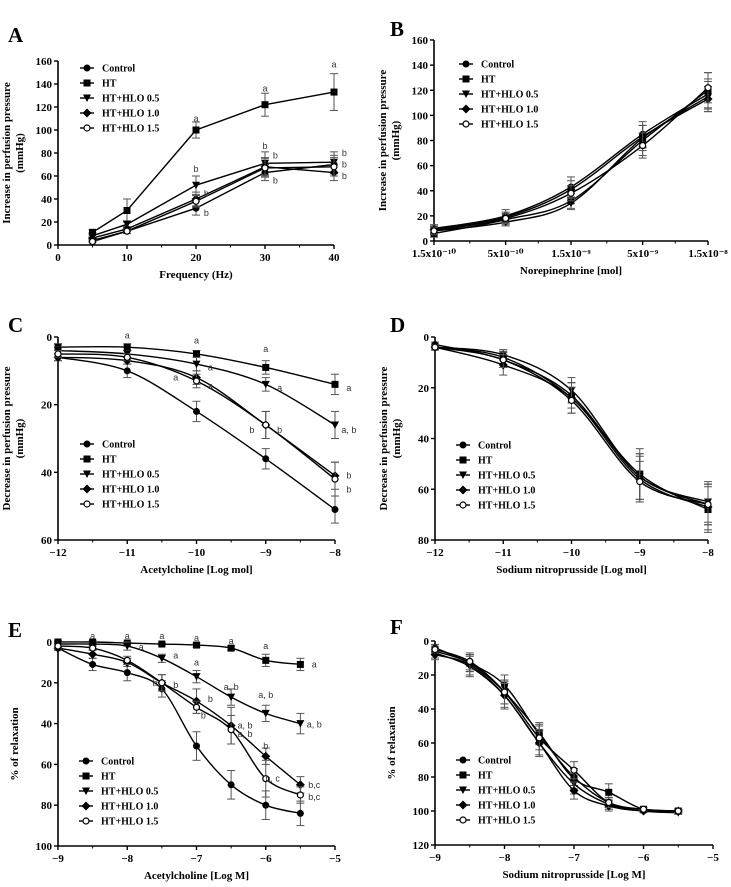  I want to click on y-tick-label: 0, so click(50, 246).